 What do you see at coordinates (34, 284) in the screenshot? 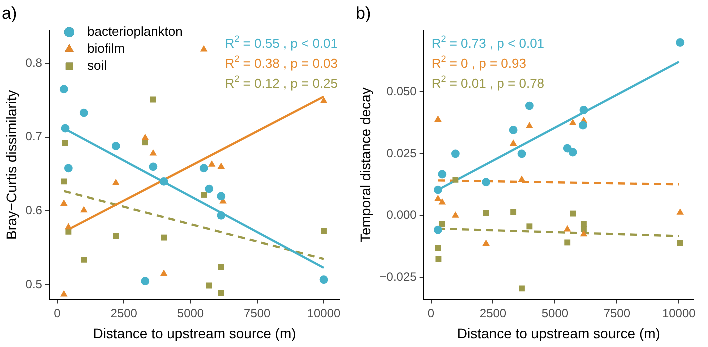
I see `y-tick-label: 0.5` at bounding box center [34, 284].